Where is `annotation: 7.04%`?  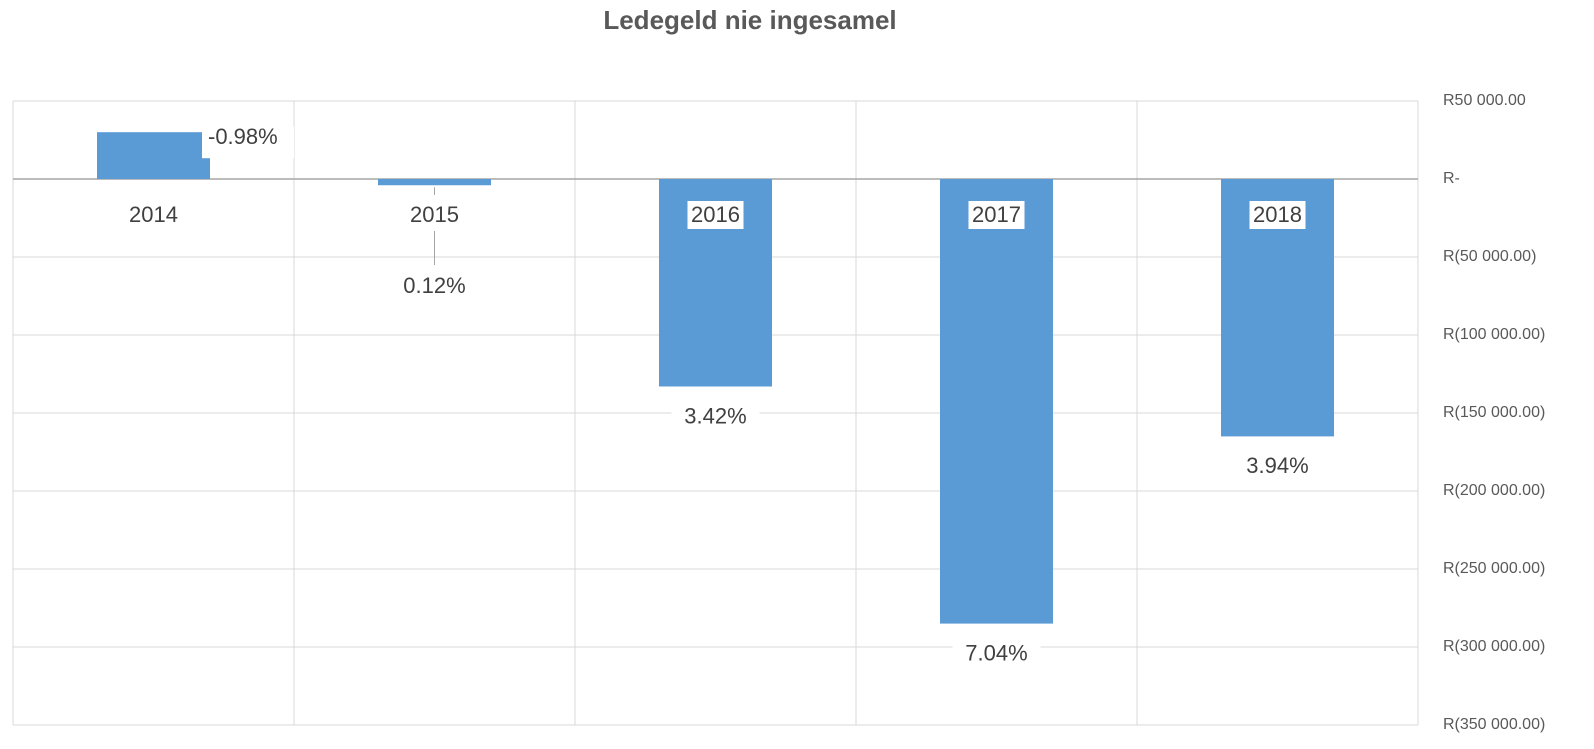 annotation: 7.04% is located at coordinates (996, 652).